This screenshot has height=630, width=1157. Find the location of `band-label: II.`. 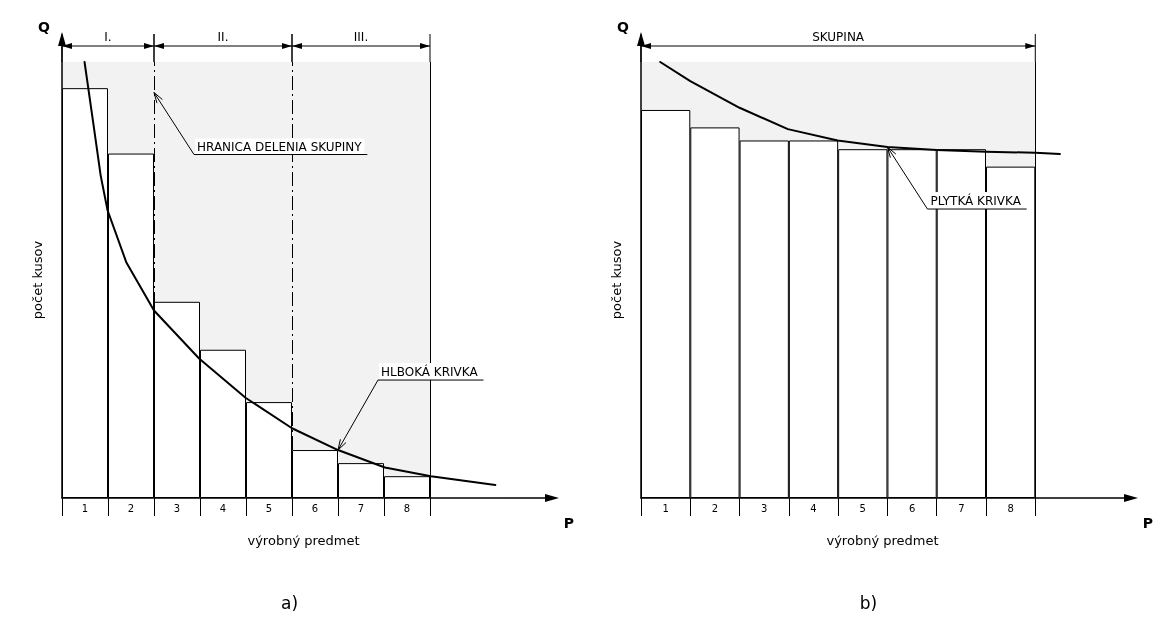

band-label: II. is located at coordinates (223, 37).